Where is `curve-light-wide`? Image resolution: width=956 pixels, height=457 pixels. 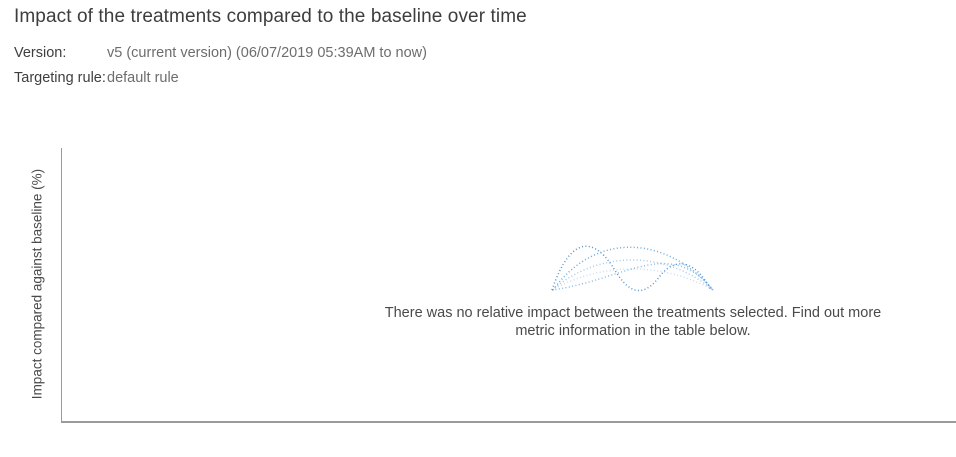
curve-light-wide is located at coordinates (632, 279).